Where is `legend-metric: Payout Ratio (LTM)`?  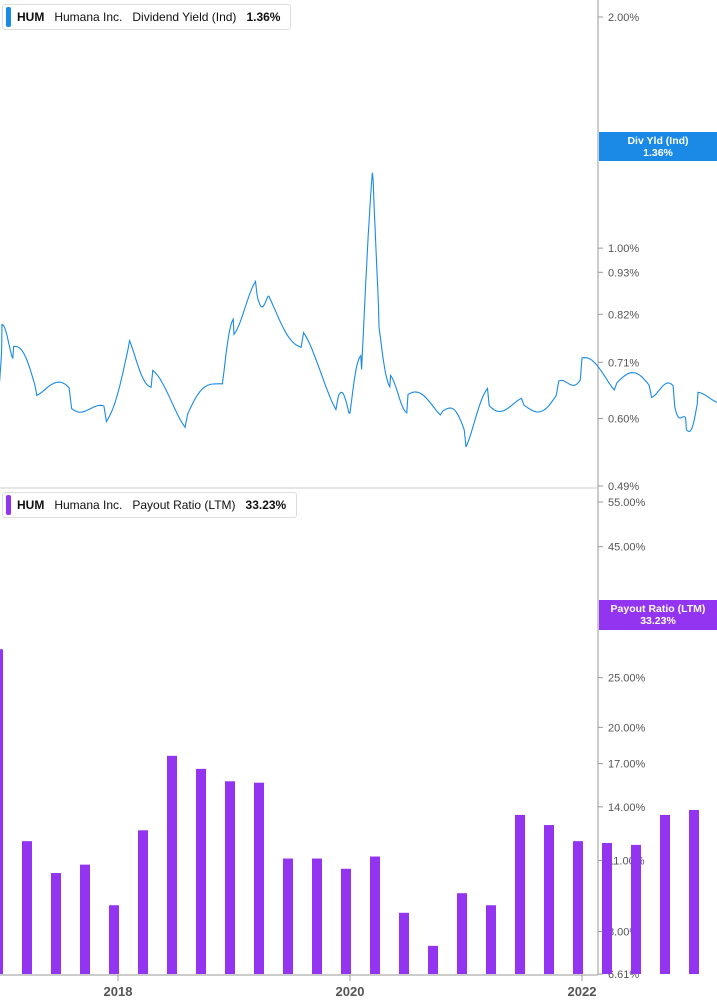 legend-metric: Payout Ratio (LTM) is located at coordinates (184, 505).